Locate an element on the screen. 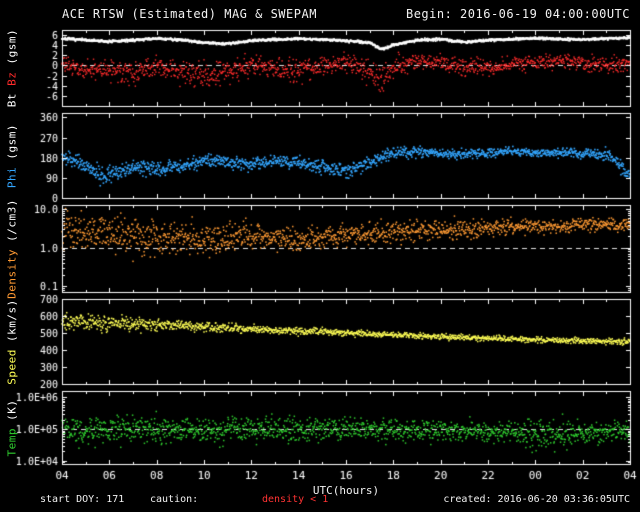 The height and width of the screenshot is (512, 640). caution-label: caution: is located at coordinates (174, 499).